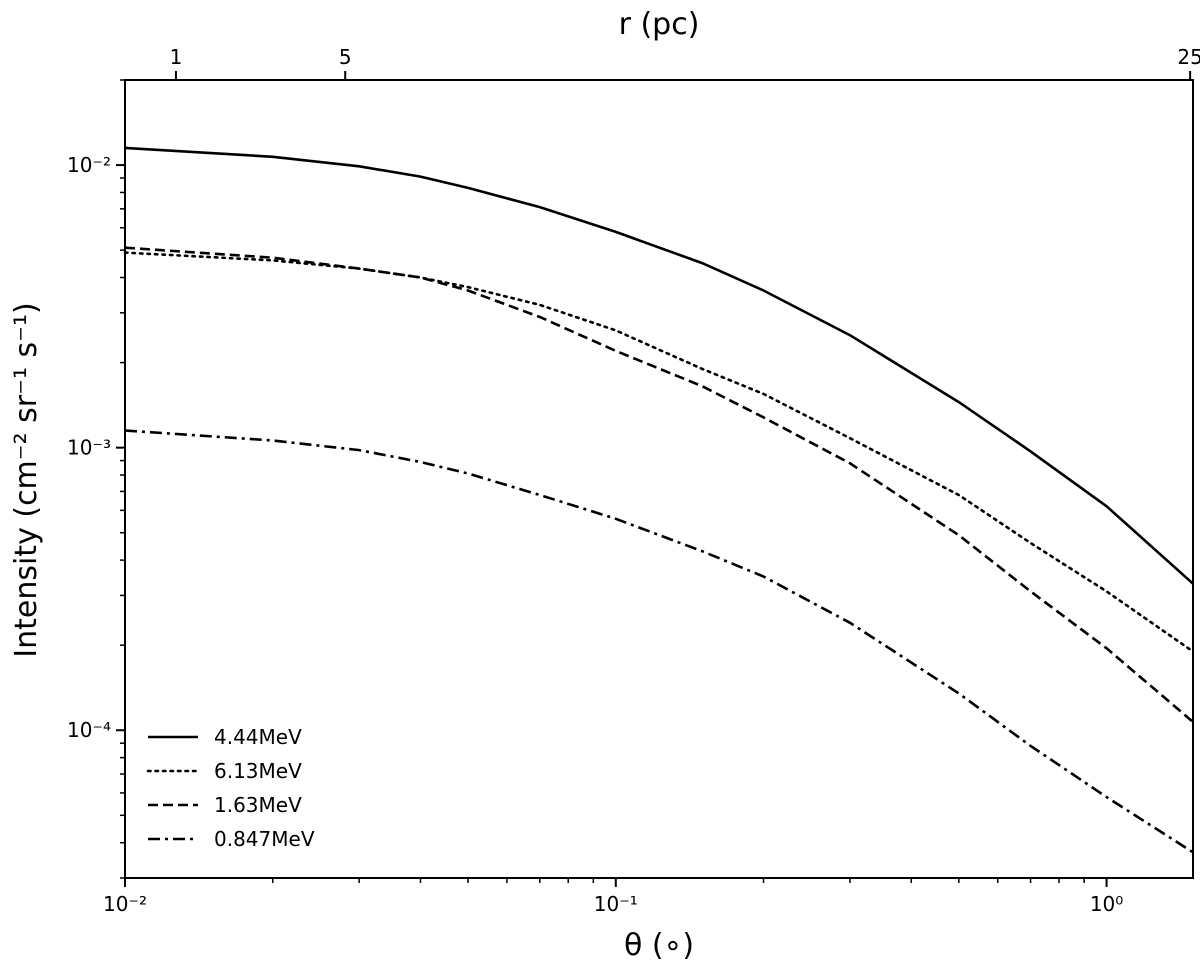 The image size is (1200, 968). What do you see at coordinates (1106, 904) in the screenshot?
I see `x-tick-label-2: 10⁰` at bounding box center [1106, 904].